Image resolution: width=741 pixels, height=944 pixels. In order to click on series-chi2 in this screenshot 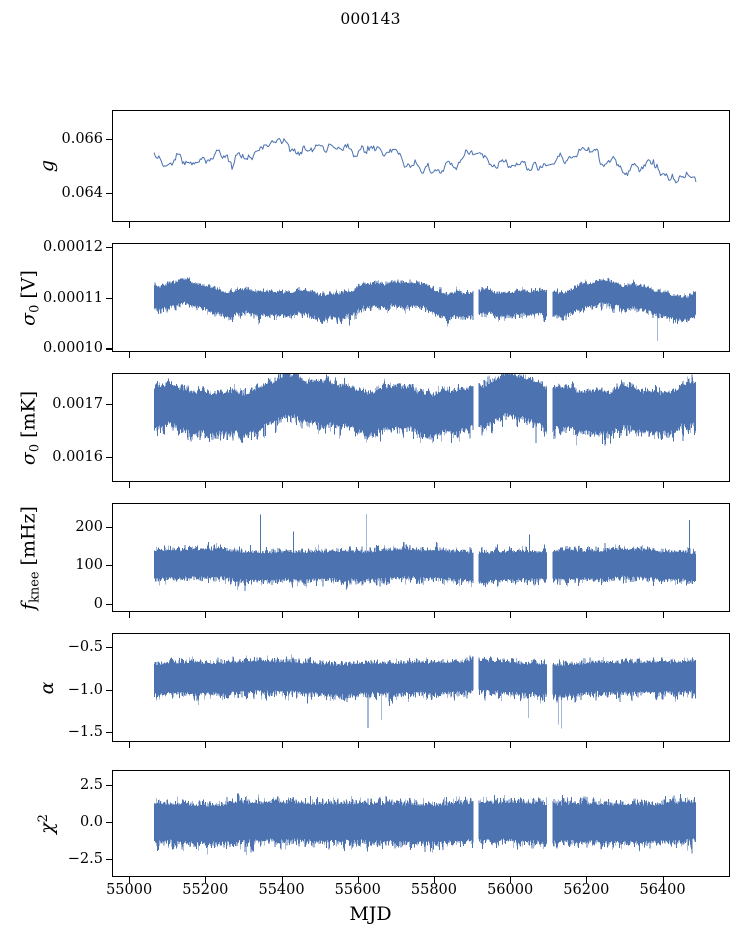, I will do `click(425, 824)`.